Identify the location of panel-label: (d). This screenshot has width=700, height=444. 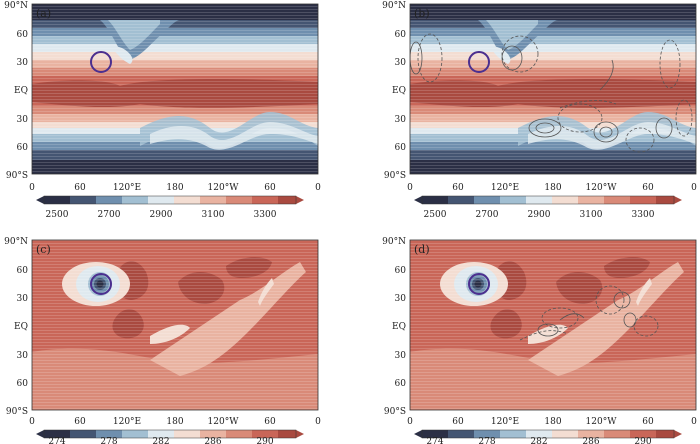
(422, 249).